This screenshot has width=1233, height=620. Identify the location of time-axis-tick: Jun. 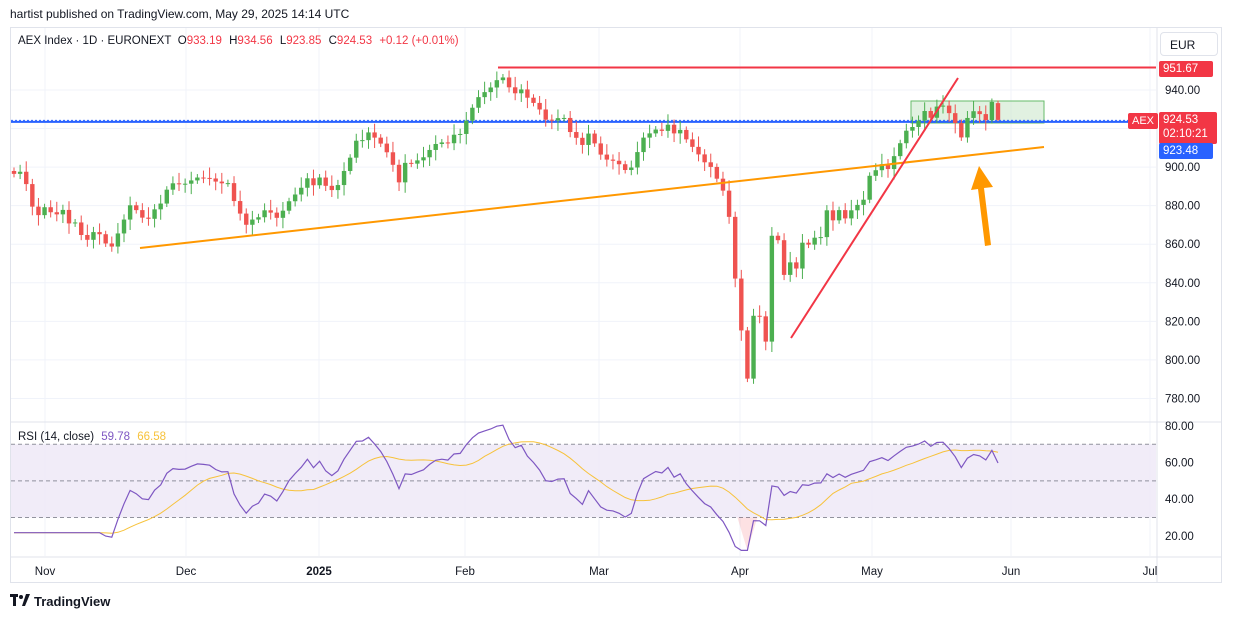
(1011, 572).